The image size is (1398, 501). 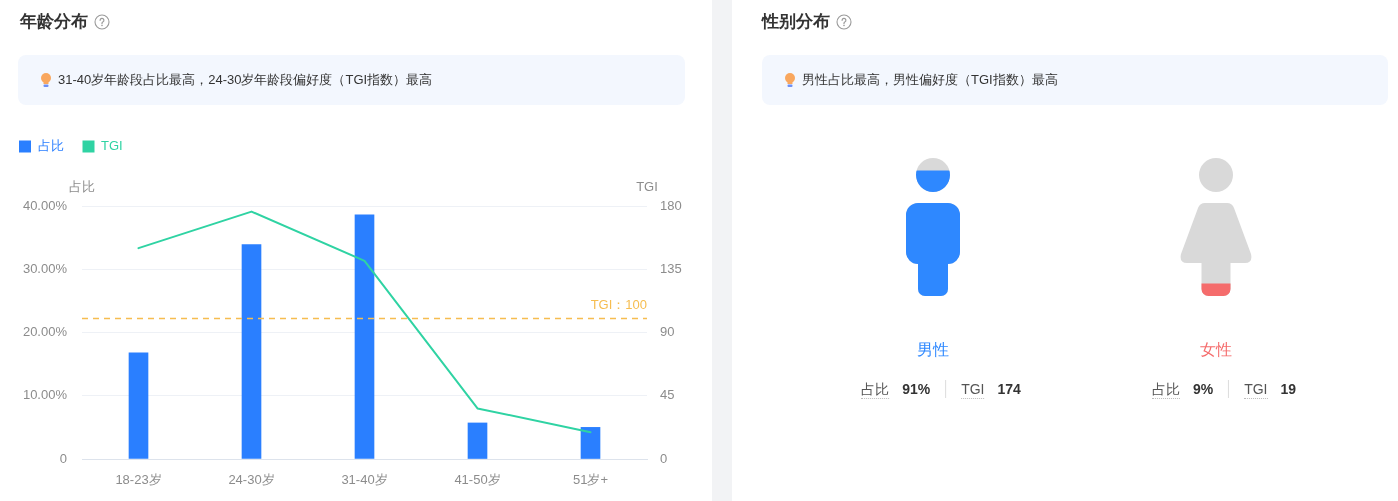 What do you see at coordinates (590, 480) in the screenshot?
I see `x-tick-label: 51岁+` at bounding box center [590, 480].